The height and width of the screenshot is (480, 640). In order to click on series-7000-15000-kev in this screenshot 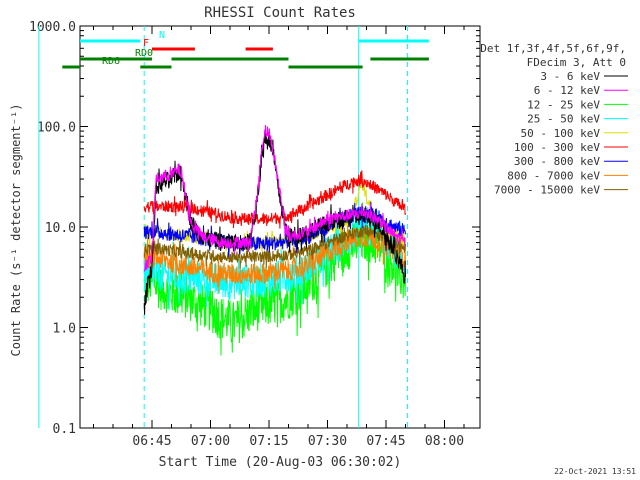, I will do `click(274, 245)`.